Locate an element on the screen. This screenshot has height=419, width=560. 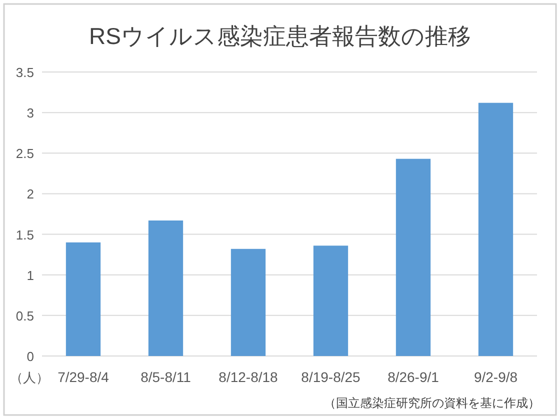
y-tick-label: 3 is located at coordinates (30, 113).